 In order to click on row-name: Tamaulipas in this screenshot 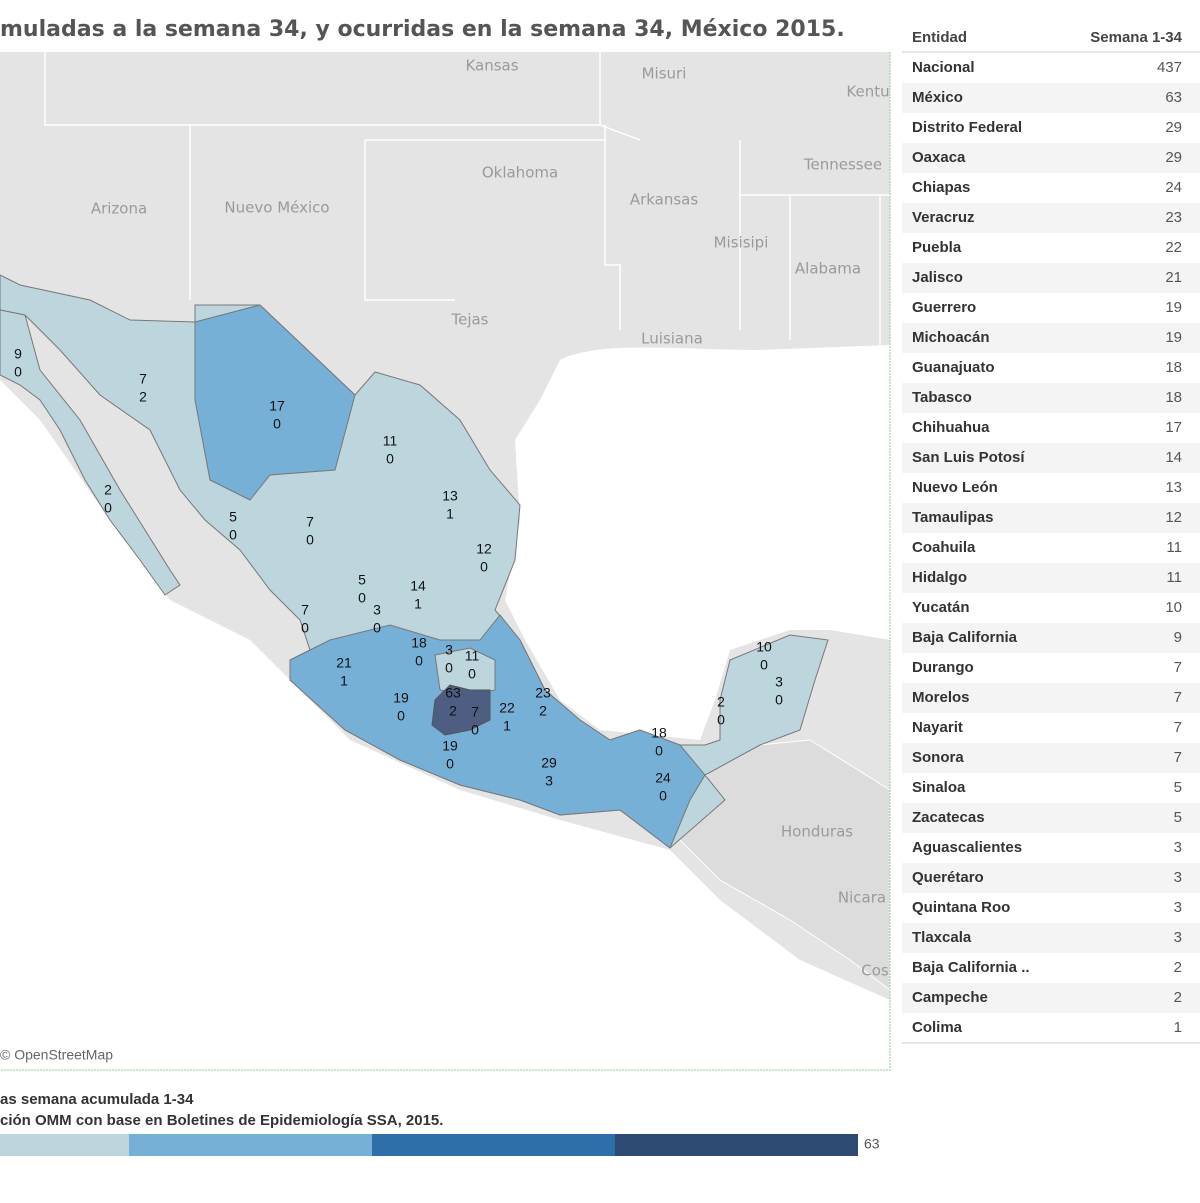, I will do `click(952, 517)`.